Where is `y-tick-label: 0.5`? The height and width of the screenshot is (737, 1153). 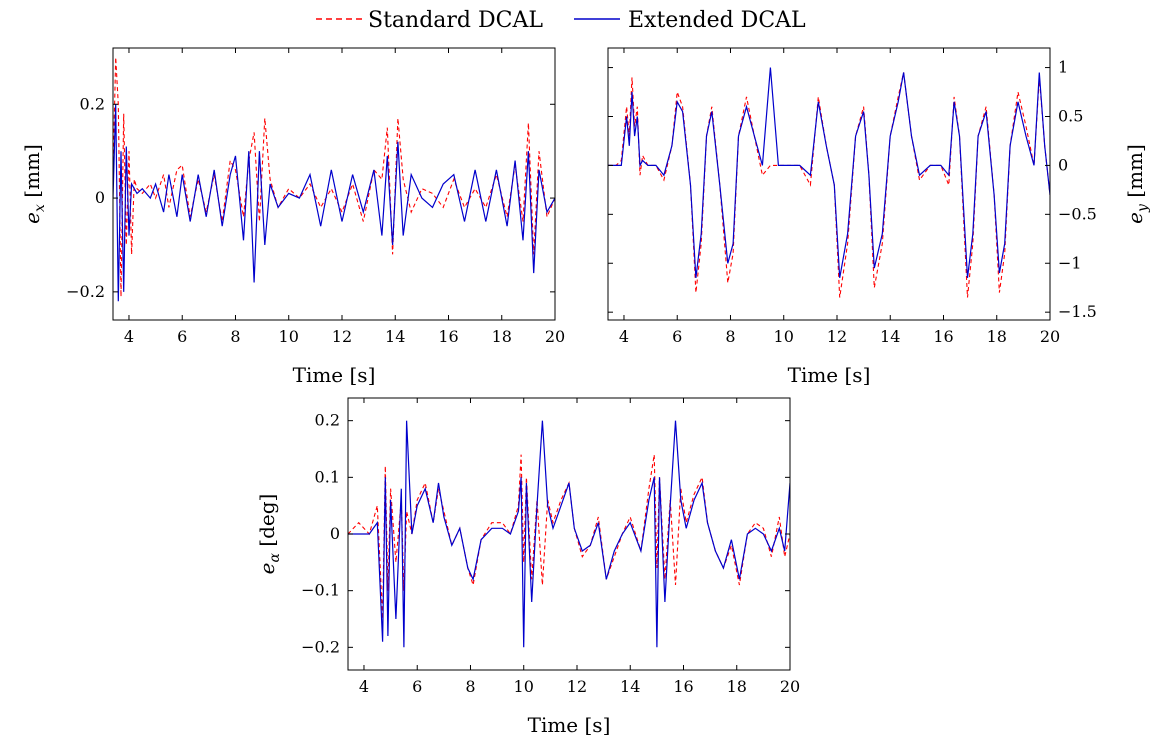 y-tick-label: 0.5 is located at coordinates (1070, 115).